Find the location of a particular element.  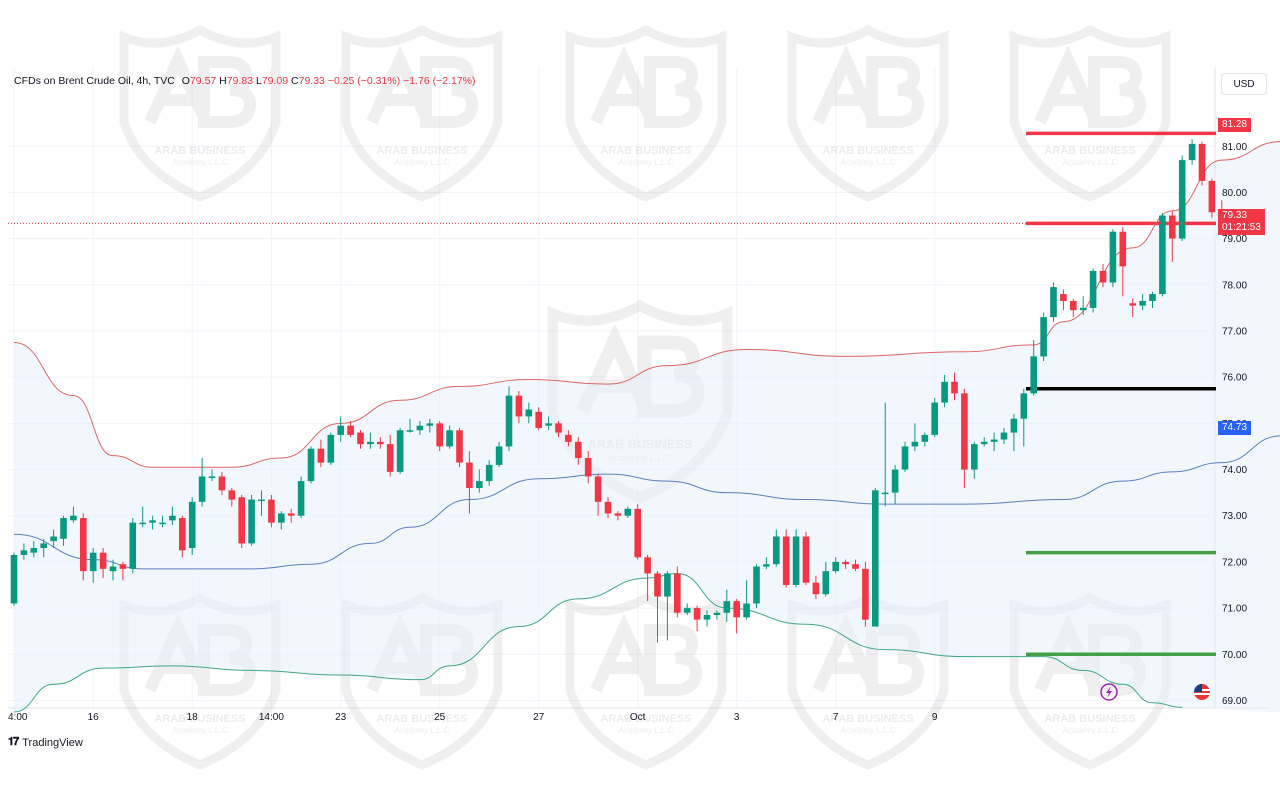

time-tick-label: 3 is located at coordinates (737, 717).